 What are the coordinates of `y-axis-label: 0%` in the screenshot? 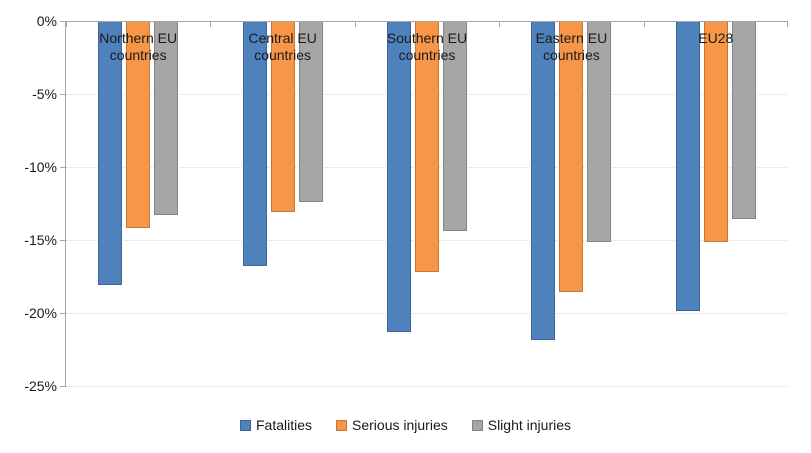 It's located at (46, 21).